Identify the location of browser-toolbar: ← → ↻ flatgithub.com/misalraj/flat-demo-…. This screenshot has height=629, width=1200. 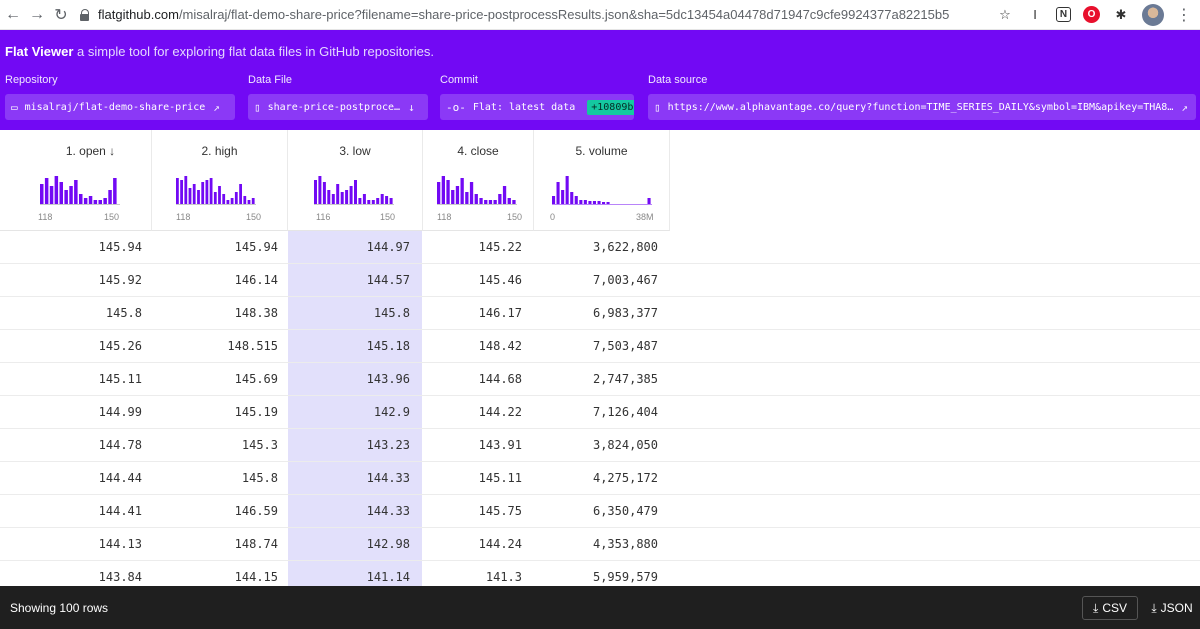
(600, 15).